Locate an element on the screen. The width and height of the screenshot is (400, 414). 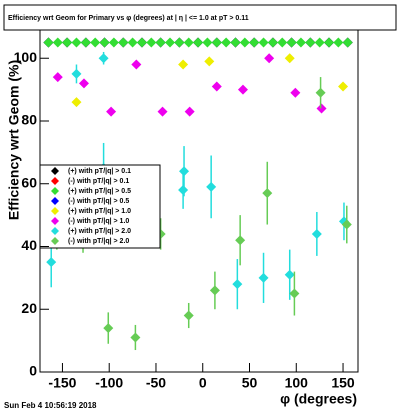
x-tick-label: -50 is located at coordinates (156, 383).